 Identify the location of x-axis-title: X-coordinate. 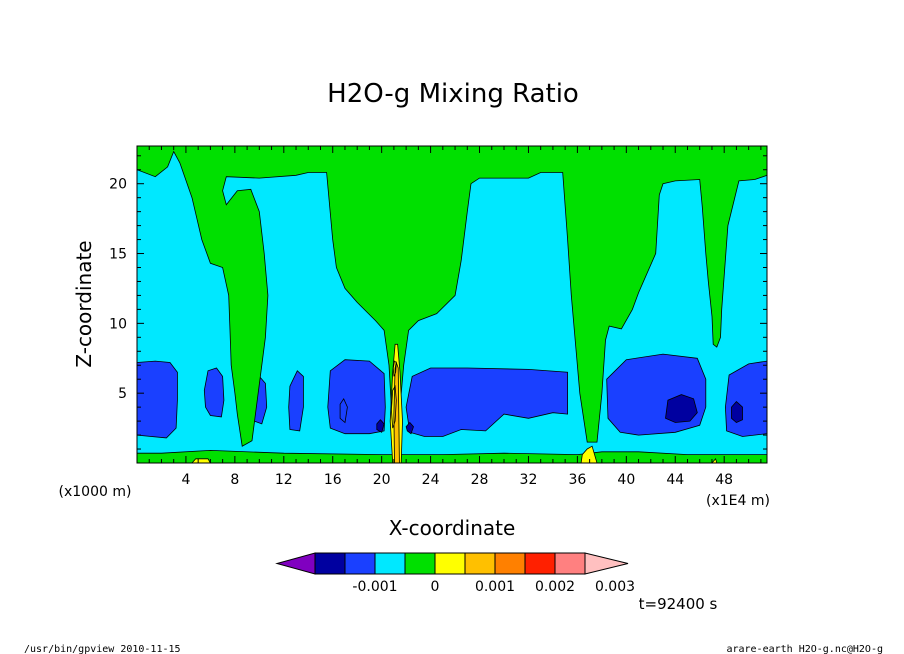
(452, 528).